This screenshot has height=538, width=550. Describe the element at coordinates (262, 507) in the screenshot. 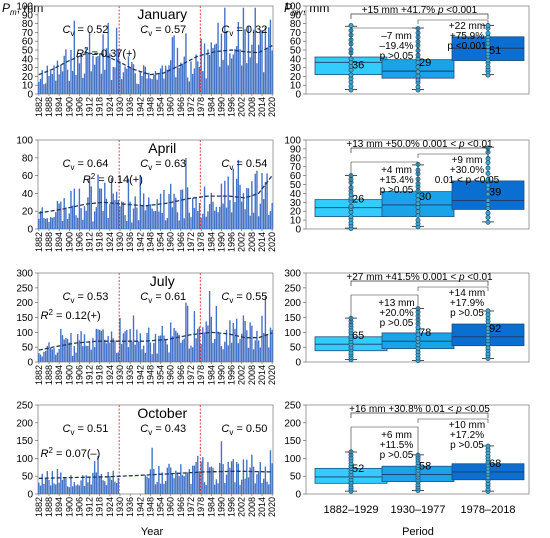

I see `x-tick-label: 2014` at that location.